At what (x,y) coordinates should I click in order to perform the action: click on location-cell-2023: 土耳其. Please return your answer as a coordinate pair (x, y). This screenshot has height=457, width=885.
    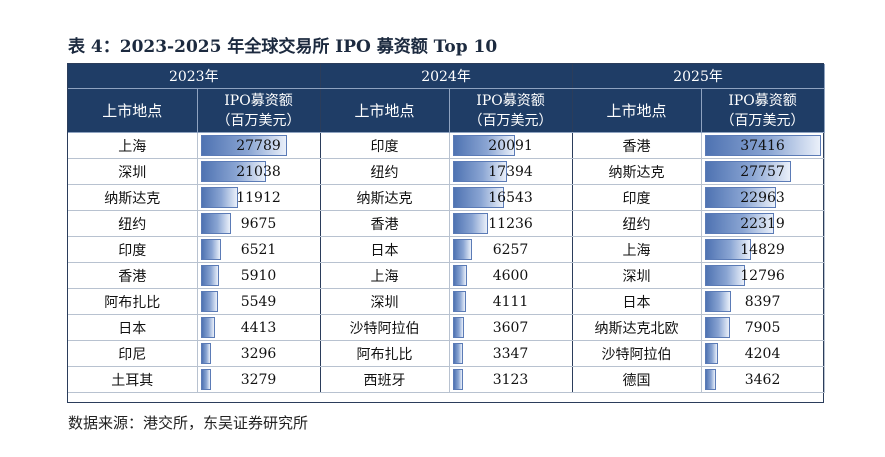
    Looking at the image, I should click on (133, 379).